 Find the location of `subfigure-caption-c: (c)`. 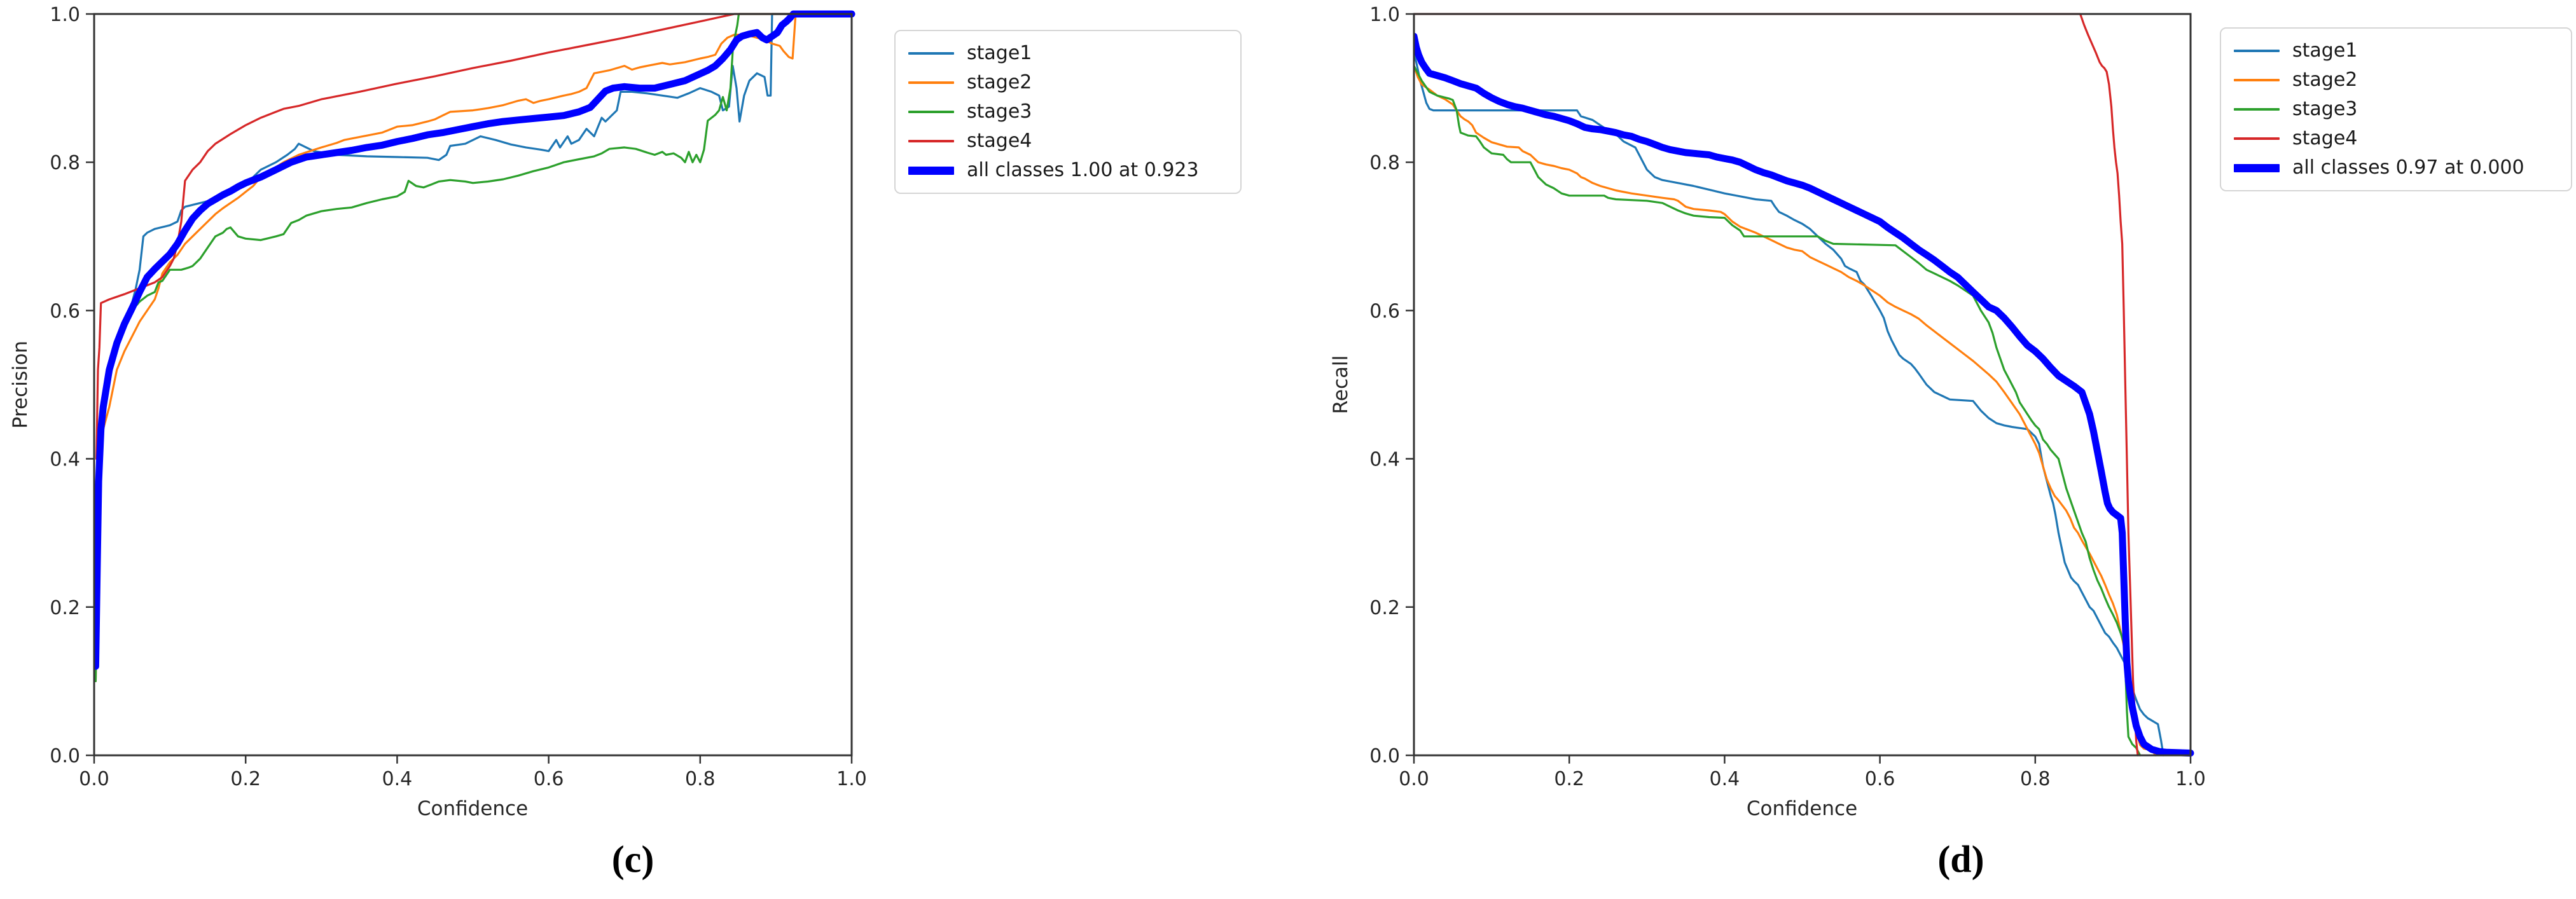

subfigure-caption-c: (c) is located at coordinates (632, 859).